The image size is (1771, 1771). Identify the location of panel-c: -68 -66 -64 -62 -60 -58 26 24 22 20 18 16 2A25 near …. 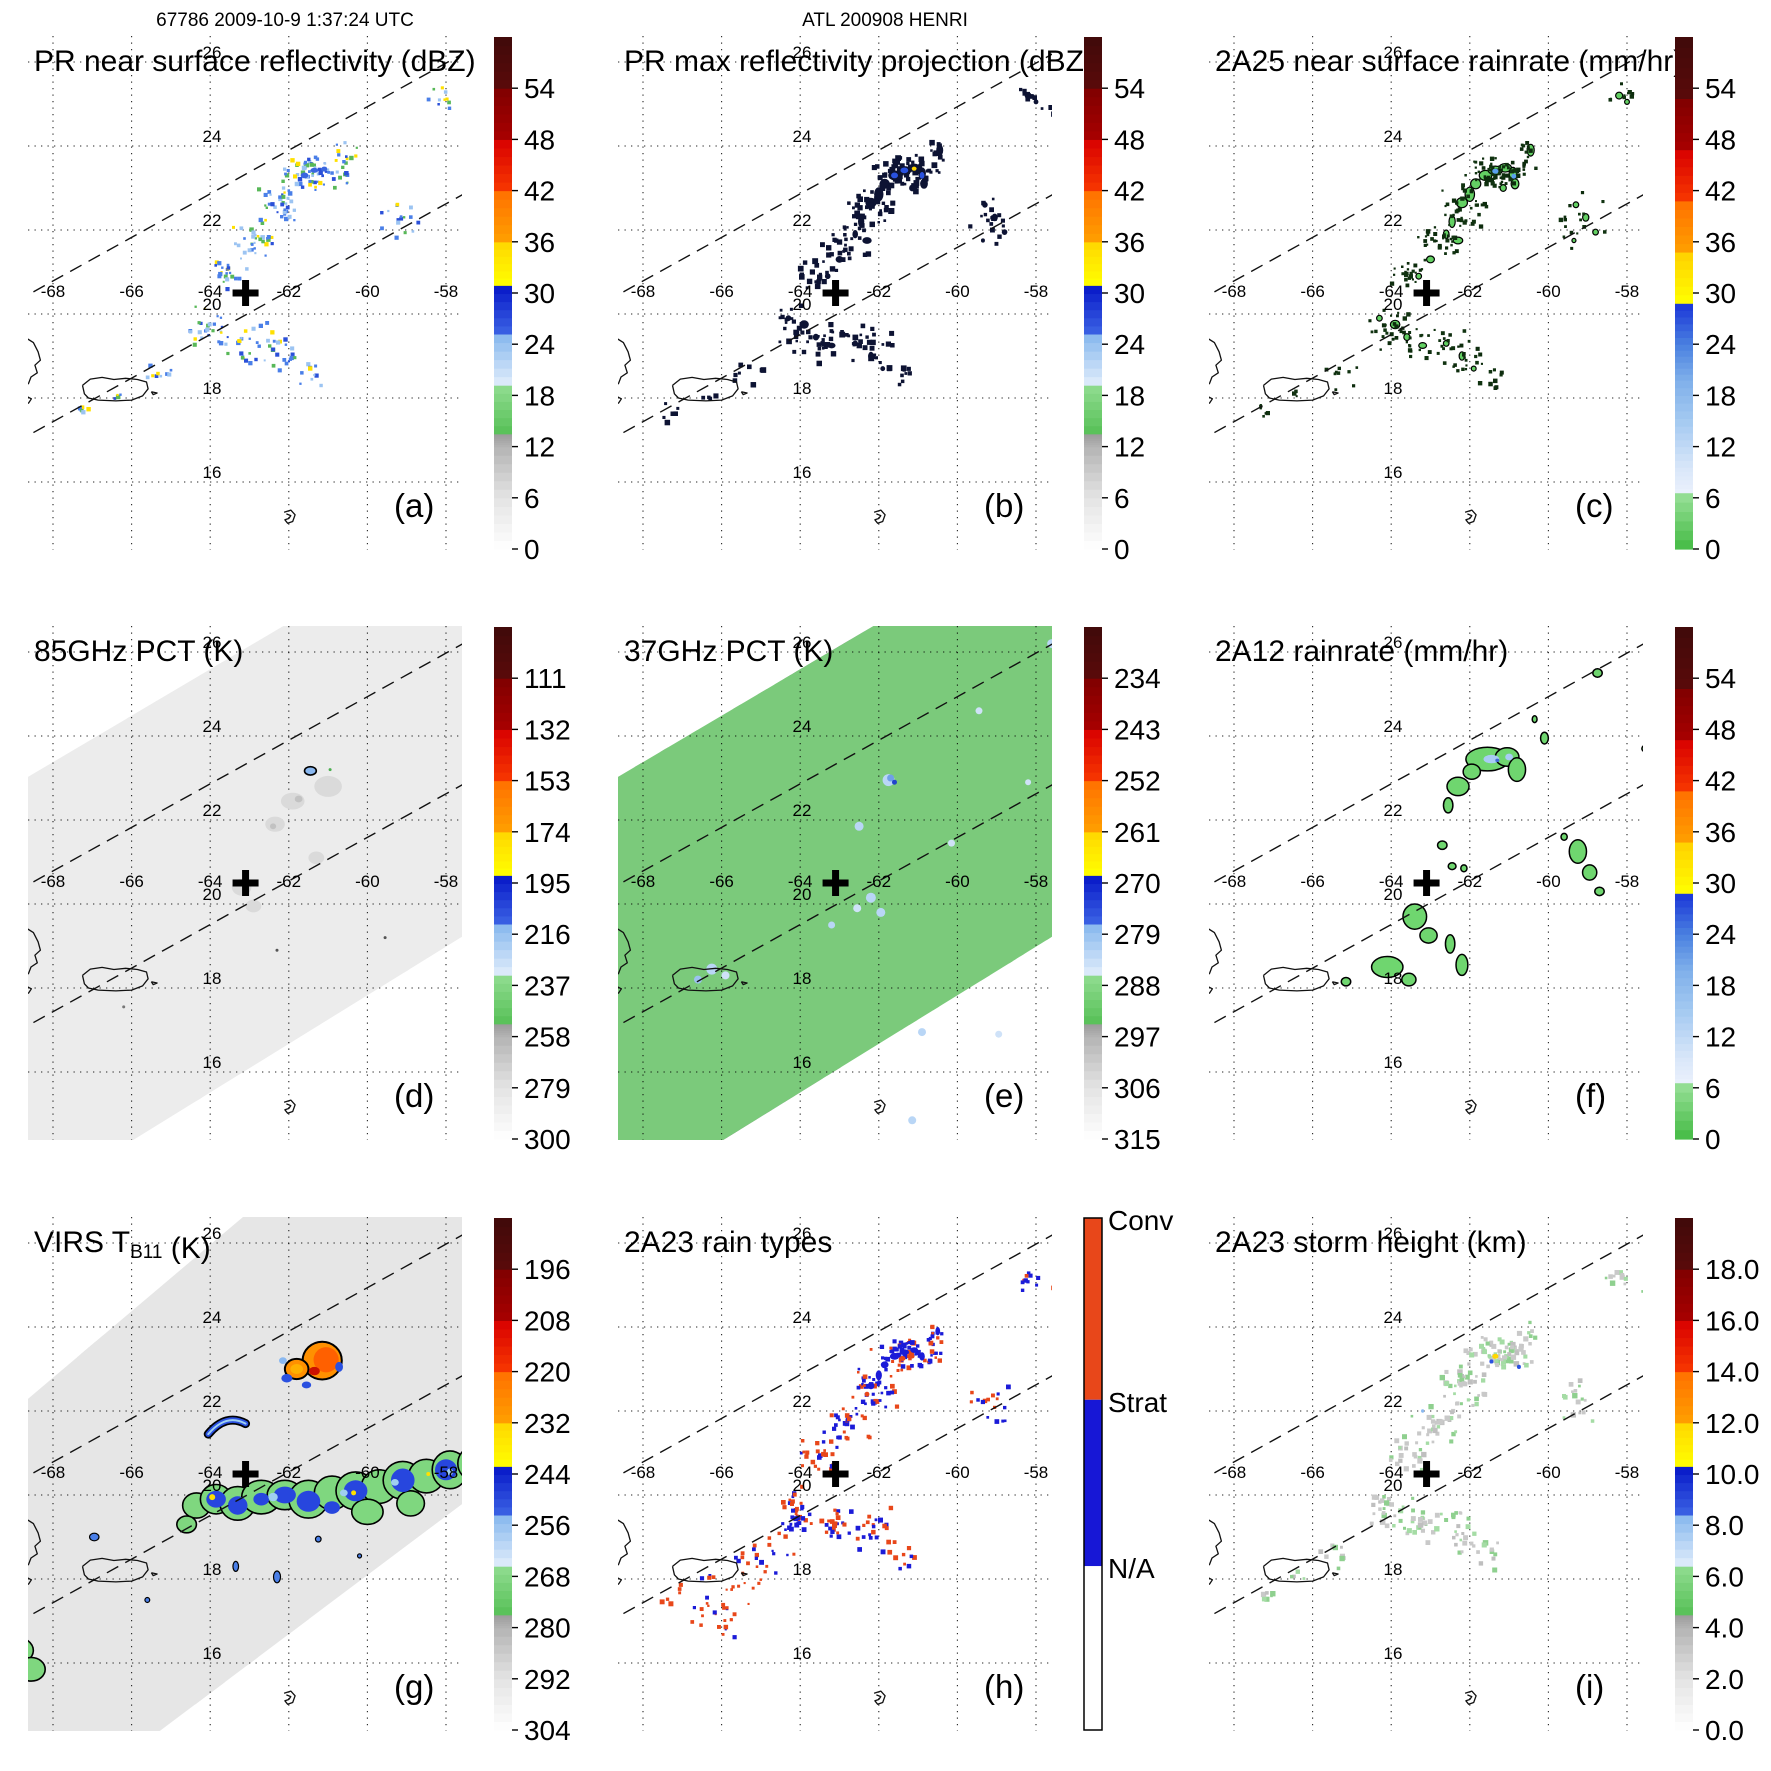
(1472, 300).